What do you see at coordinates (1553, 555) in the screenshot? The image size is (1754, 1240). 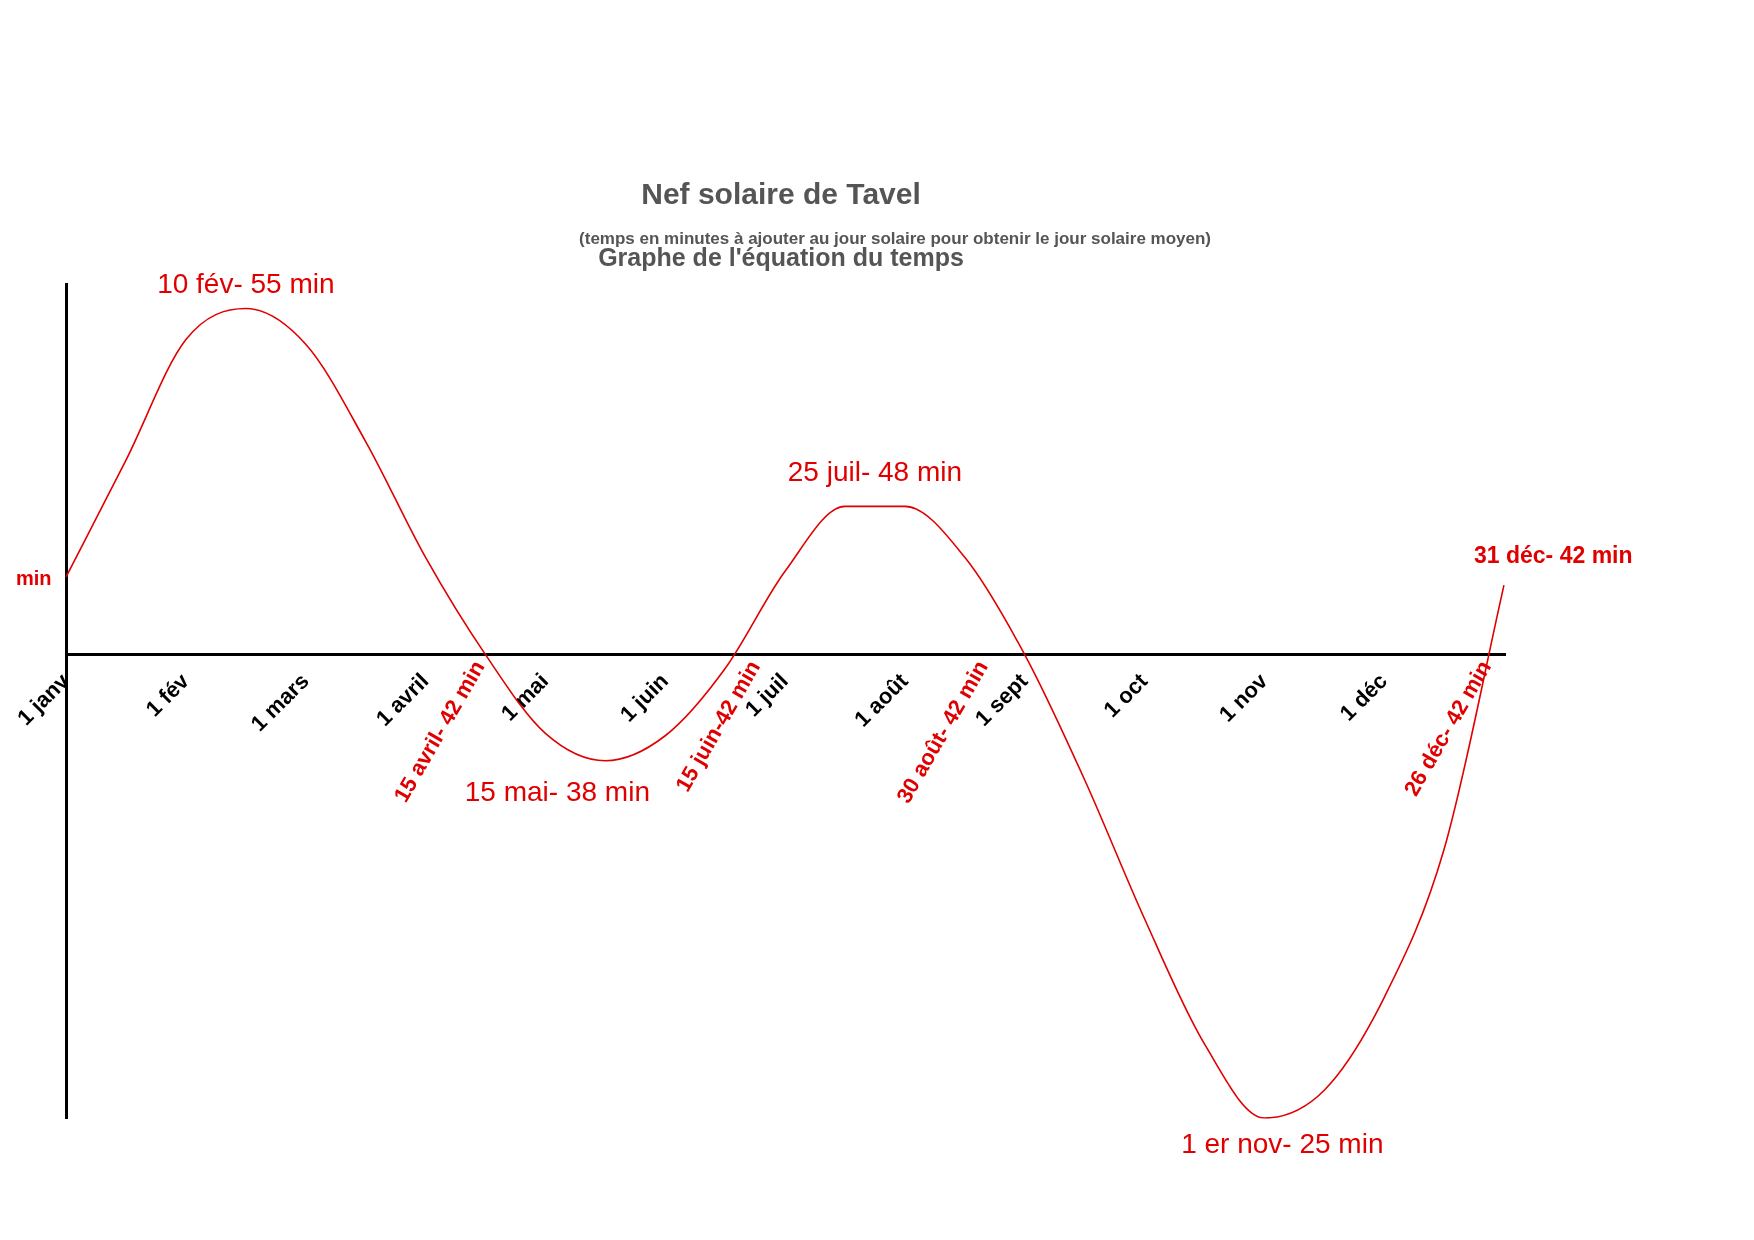 I see `annotation: 31 déc- 42 min` at bounding box center [1553, 555].